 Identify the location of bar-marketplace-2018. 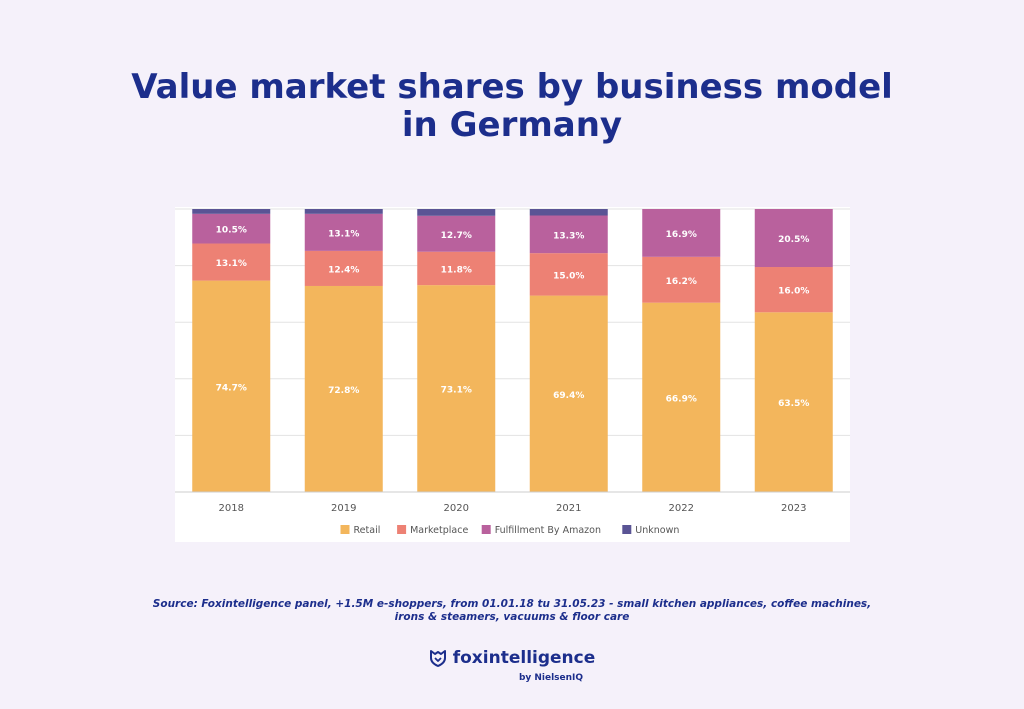
(231, 262).